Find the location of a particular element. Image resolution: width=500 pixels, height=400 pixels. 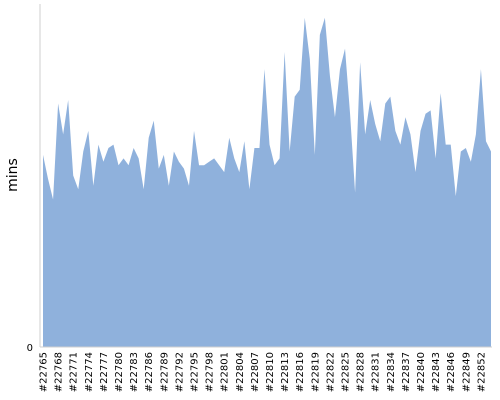

y-tick-labels: 0 is located at coordinates (30, 348).